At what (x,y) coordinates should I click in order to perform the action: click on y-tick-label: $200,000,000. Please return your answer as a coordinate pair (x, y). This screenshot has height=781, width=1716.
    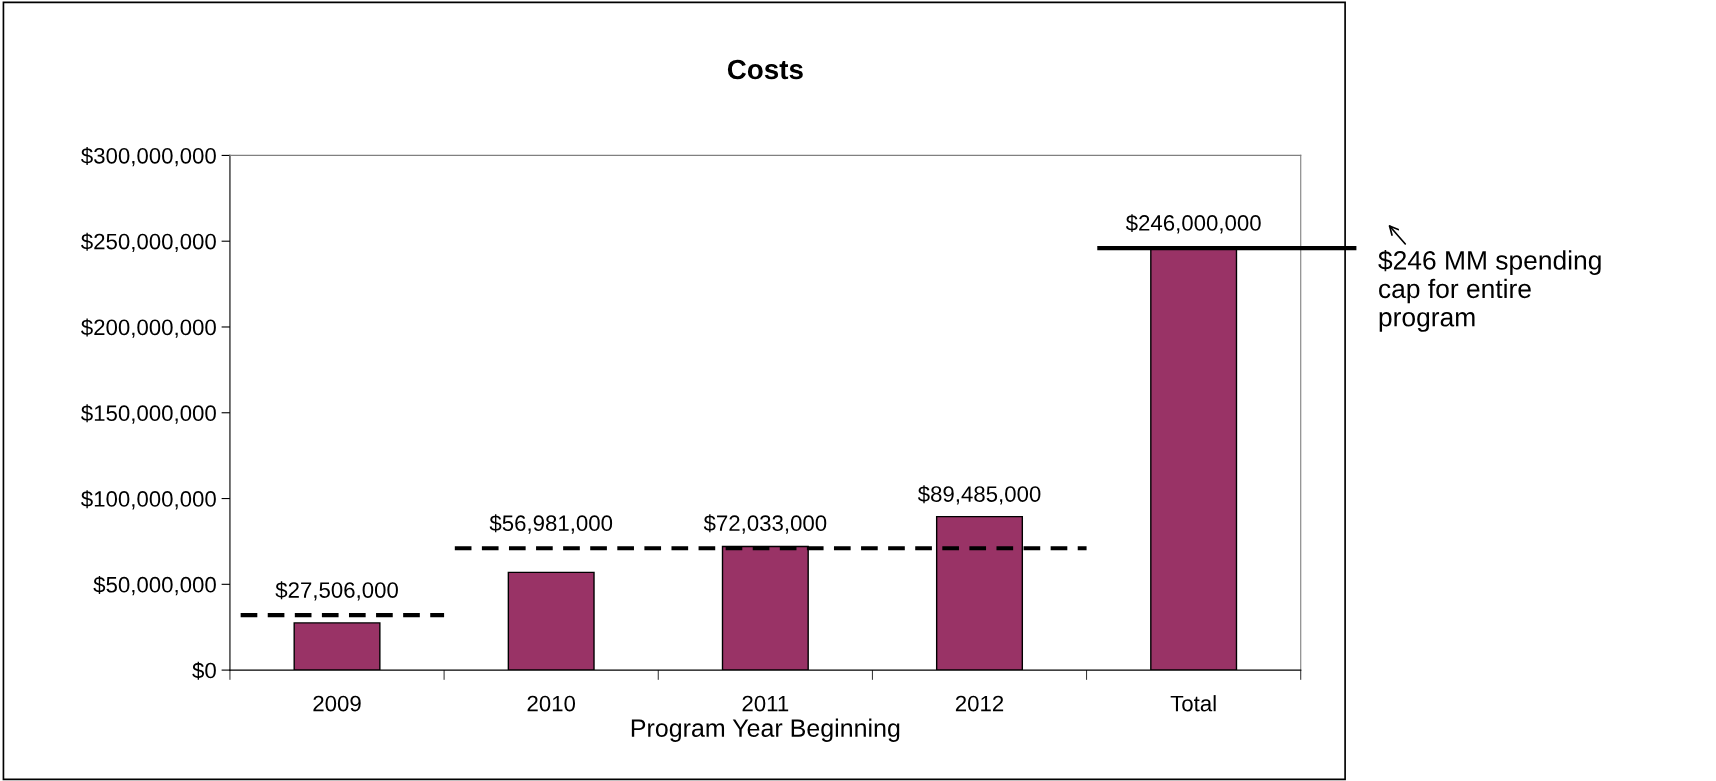
    Looking at the image, I should click on (148, 328).